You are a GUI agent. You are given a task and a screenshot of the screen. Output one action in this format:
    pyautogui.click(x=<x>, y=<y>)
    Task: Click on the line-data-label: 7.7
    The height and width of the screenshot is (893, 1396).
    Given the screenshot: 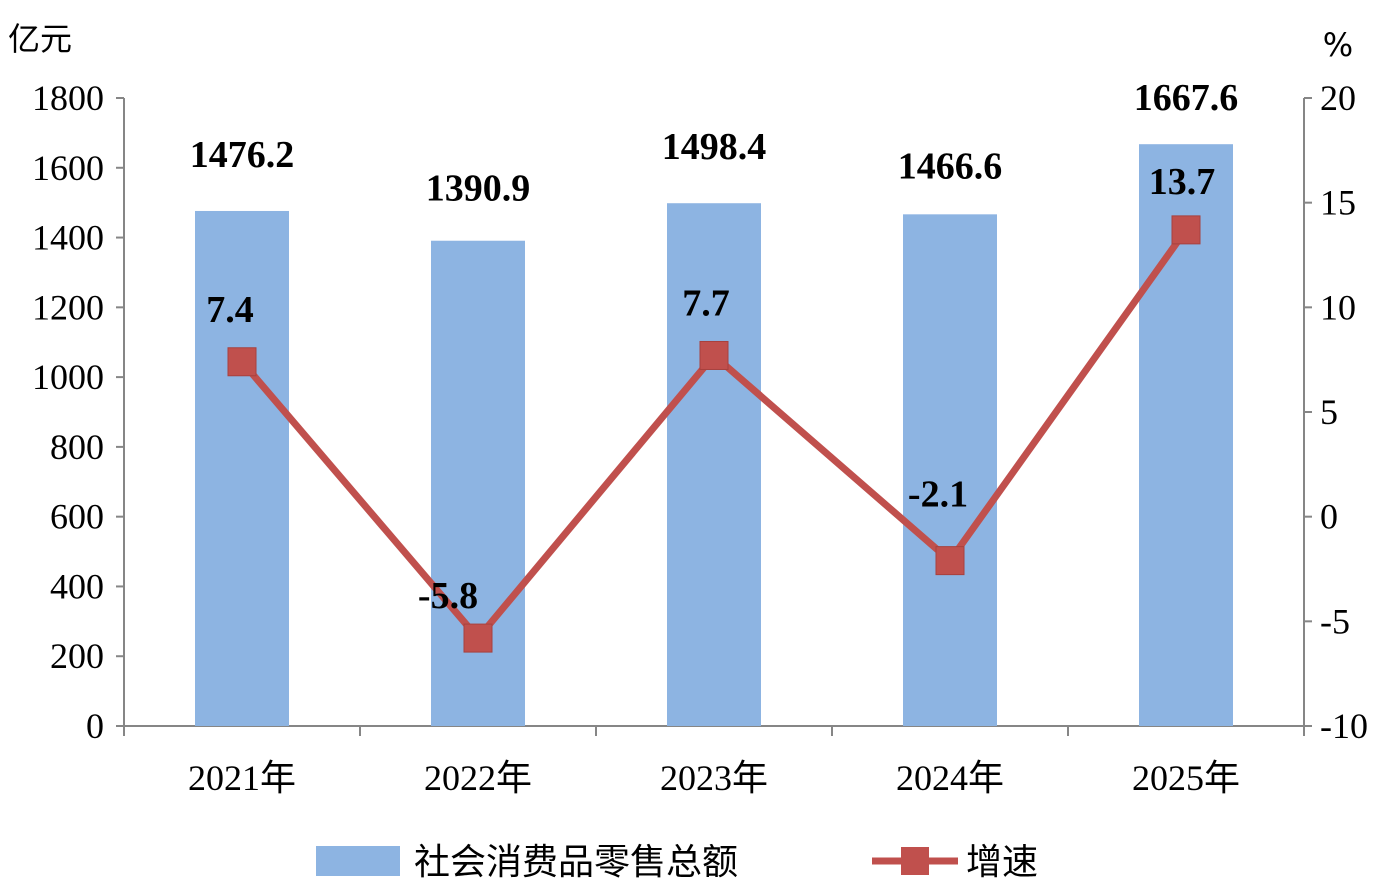 What is the action you would take?
    pyautogui.click(x=706, y=303)
    